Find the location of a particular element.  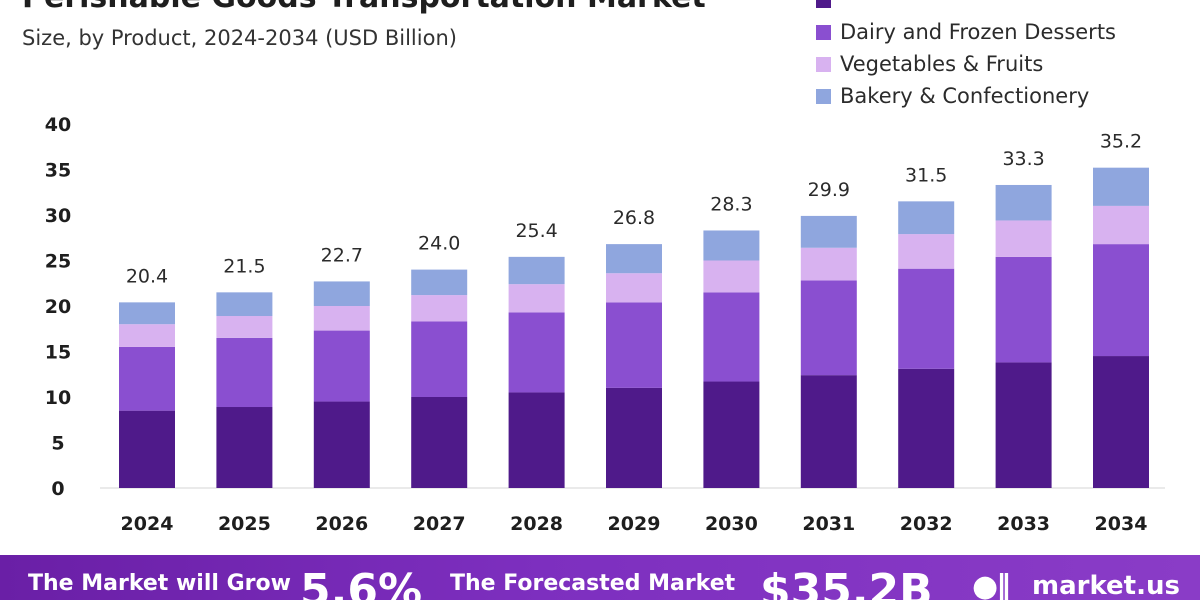

x-tick-label: 2032 is located at coordinates (926, 524).